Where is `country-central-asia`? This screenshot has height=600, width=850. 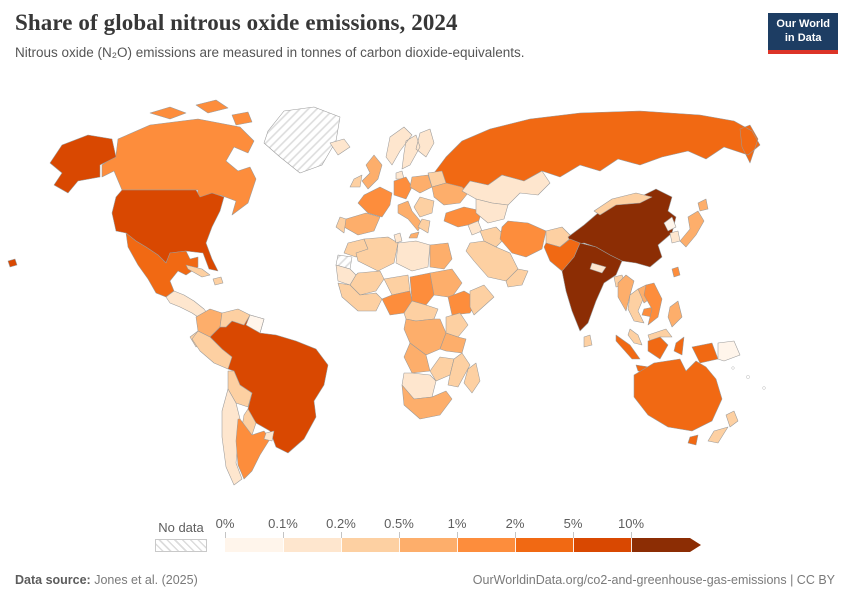 country-central-asia is located at coordinates (492, 211).